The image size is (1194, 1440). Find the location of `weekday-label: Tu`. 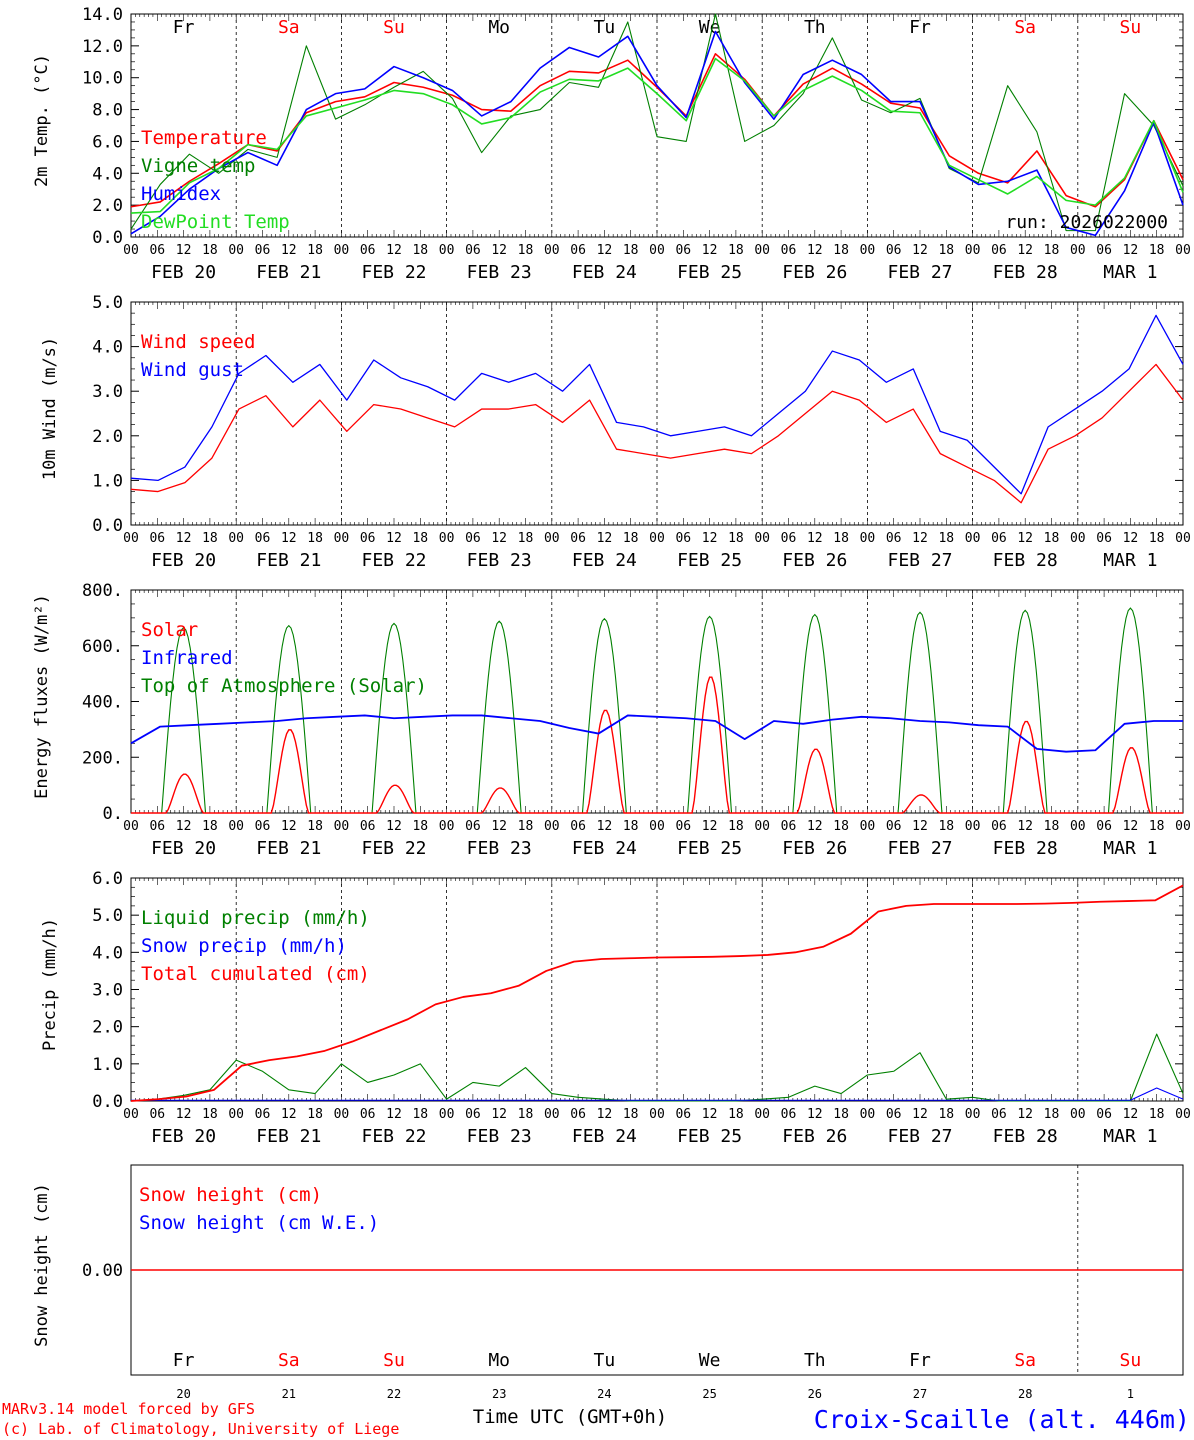

weekday-label: Tu is located at coordinates (605, 27).